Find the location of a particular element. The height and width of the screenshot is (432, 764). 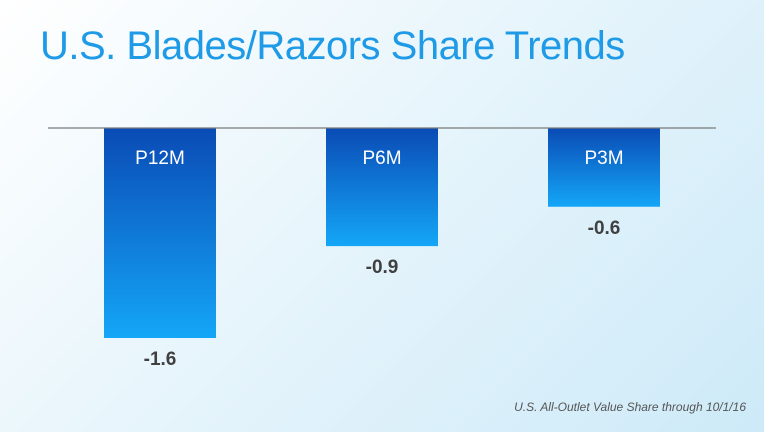

bar-p6m is located at coordinates (382, 187).